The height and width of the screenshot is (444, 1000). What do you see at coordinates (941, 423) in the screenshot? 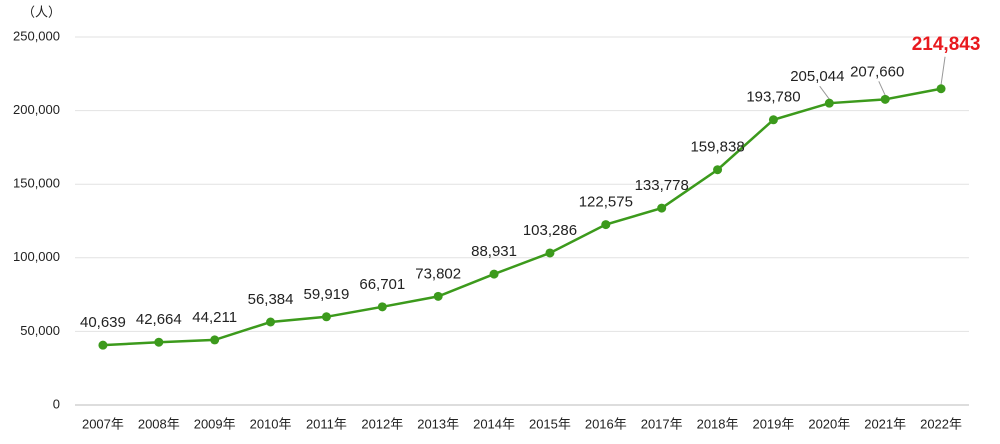
I see `x-tick-label: 2022年` at bounding box center [941, 423].